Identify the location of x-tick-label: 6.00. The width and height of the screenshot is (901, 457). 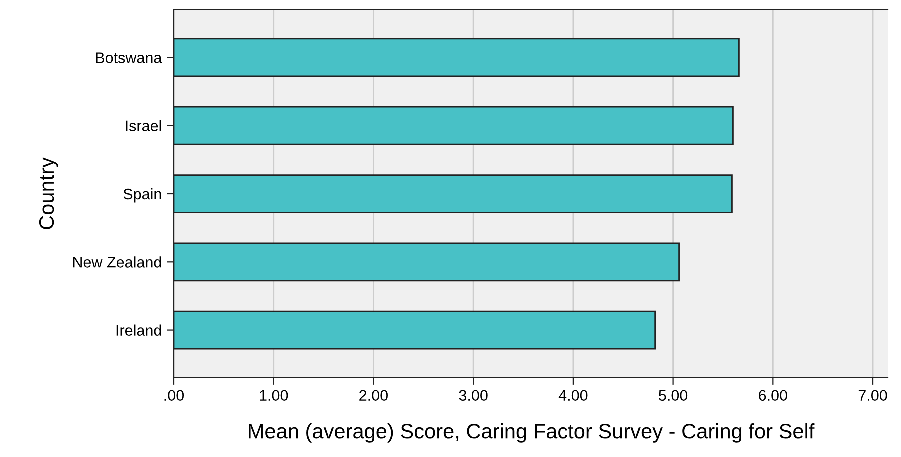
(773, 396).